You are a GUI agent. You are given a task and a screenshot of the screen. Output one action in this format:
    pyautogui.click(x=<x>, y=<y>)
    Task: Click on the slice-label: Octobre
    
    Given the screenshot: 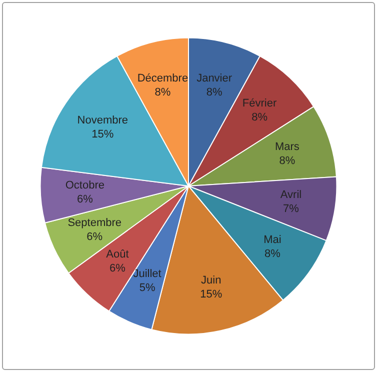 What is the action you would take?
    pyautogui.click(x=85, y=186)
    